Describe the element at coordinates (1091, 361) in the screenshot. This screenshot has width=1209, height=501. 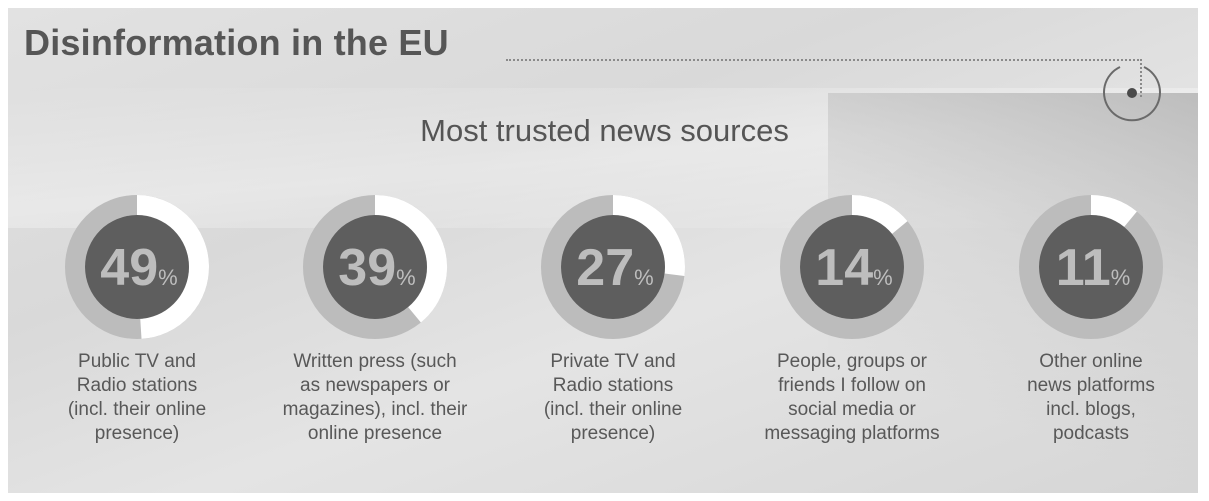
I see `category-label-line: Other online` at that location.